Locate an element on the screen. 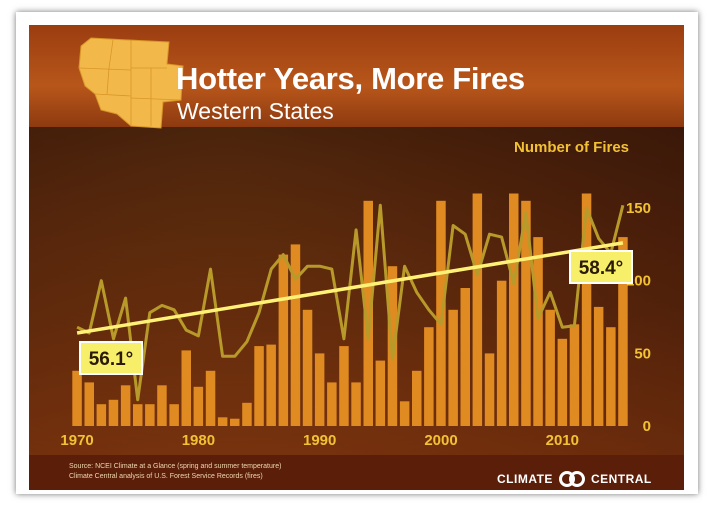 Image resolution: width=719 pixels, height=510 pixels. y-tick-label-150: 150 is located at coordinates (638, 208).